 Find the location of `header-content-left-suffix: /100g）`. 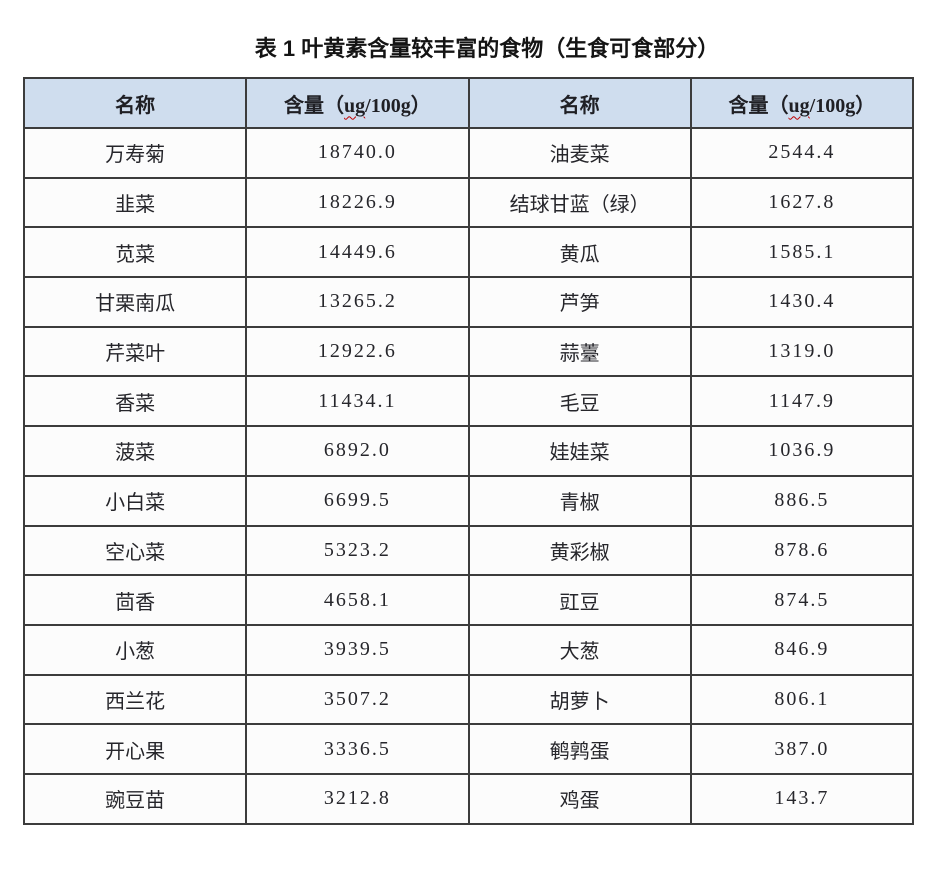

header-content-left-suffix: /100g） is located at coordinates (398, 105).